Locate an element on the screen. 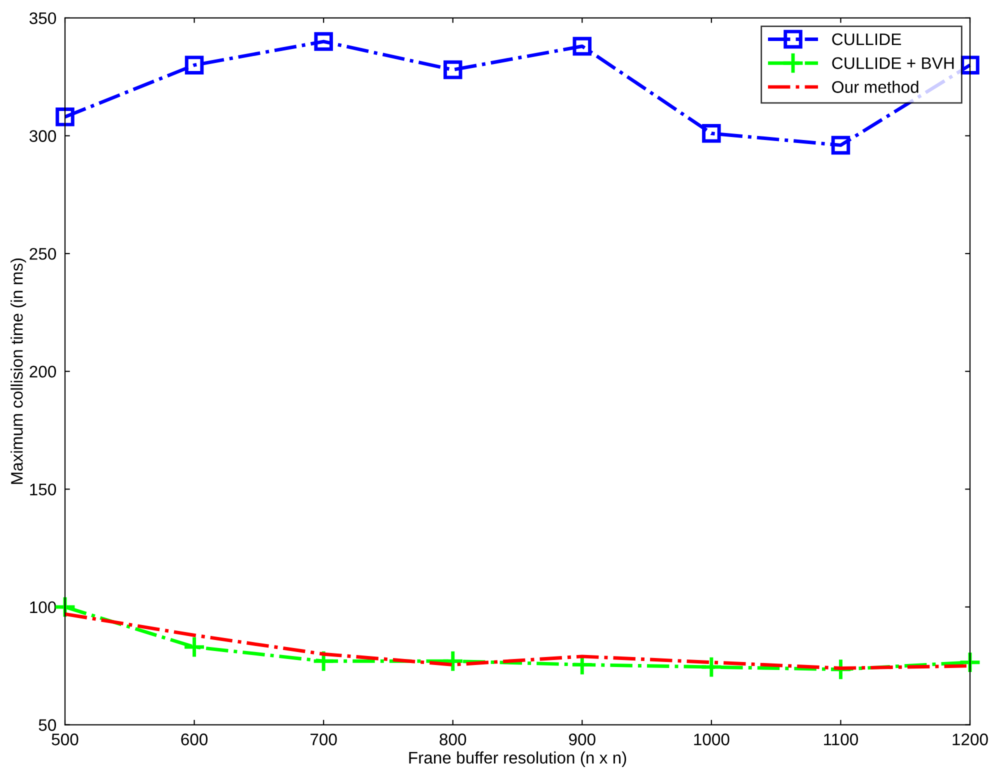 The width and height of the screenshot is (1000, 781). x-axis-title: Frane buffer resolution (n x n) is located at coordinates (517, 759).